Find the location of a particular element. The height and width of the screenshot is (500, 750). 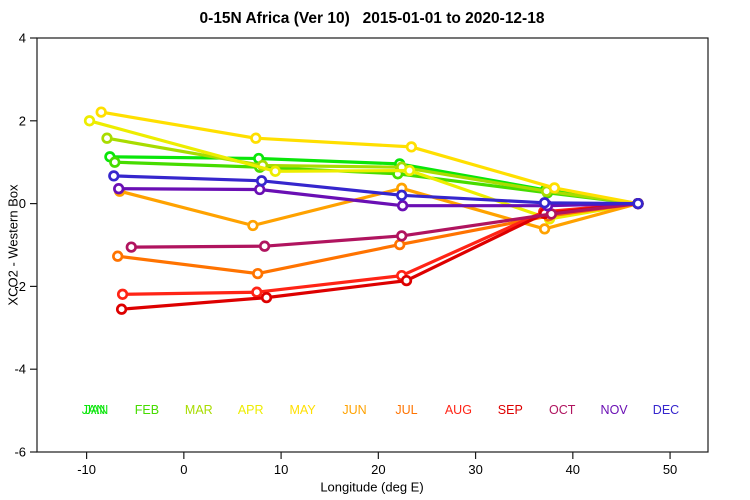

y-axis-label: XCO2 - Western Box is located at coordinates (13, 245).